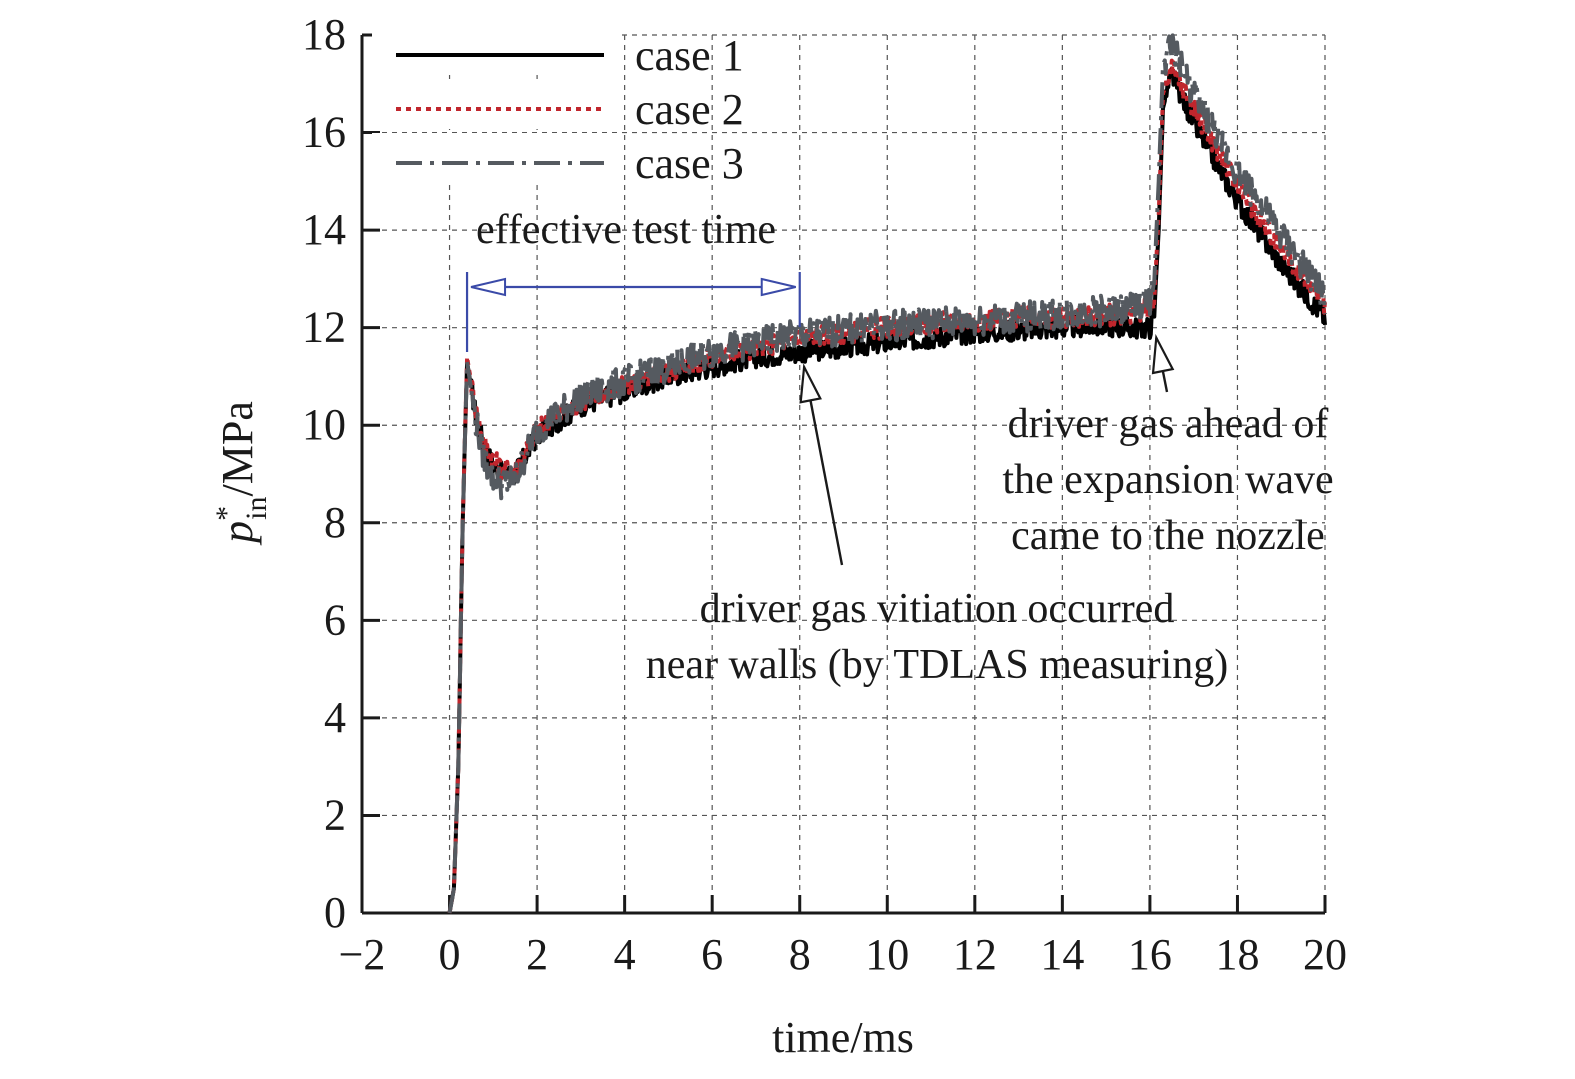  I want to click on driver-gas-label-line-2: the expansion wave, so click(1167, 480).